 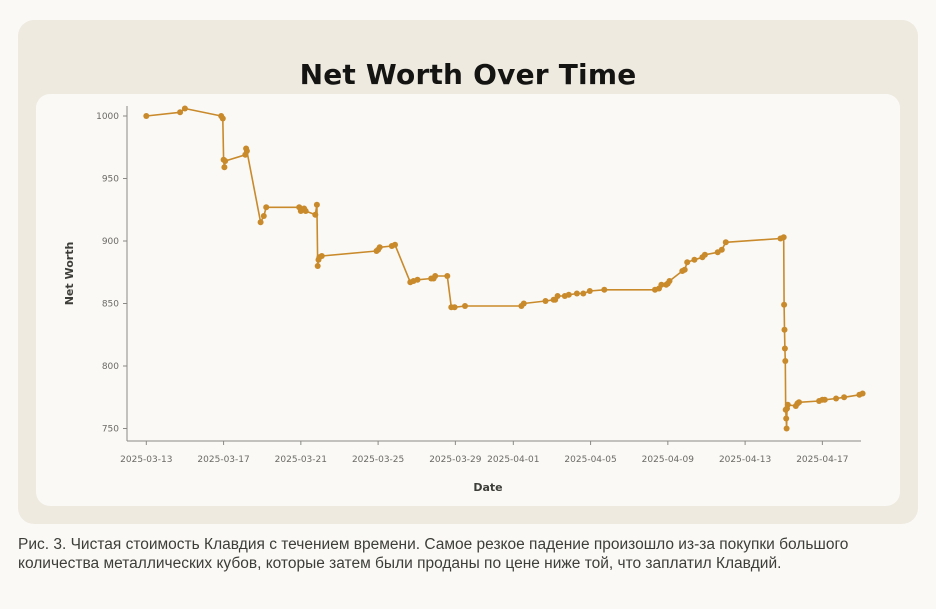 I want to click on x-tick-label: 2025-03-21, so click(x=301, y=460).